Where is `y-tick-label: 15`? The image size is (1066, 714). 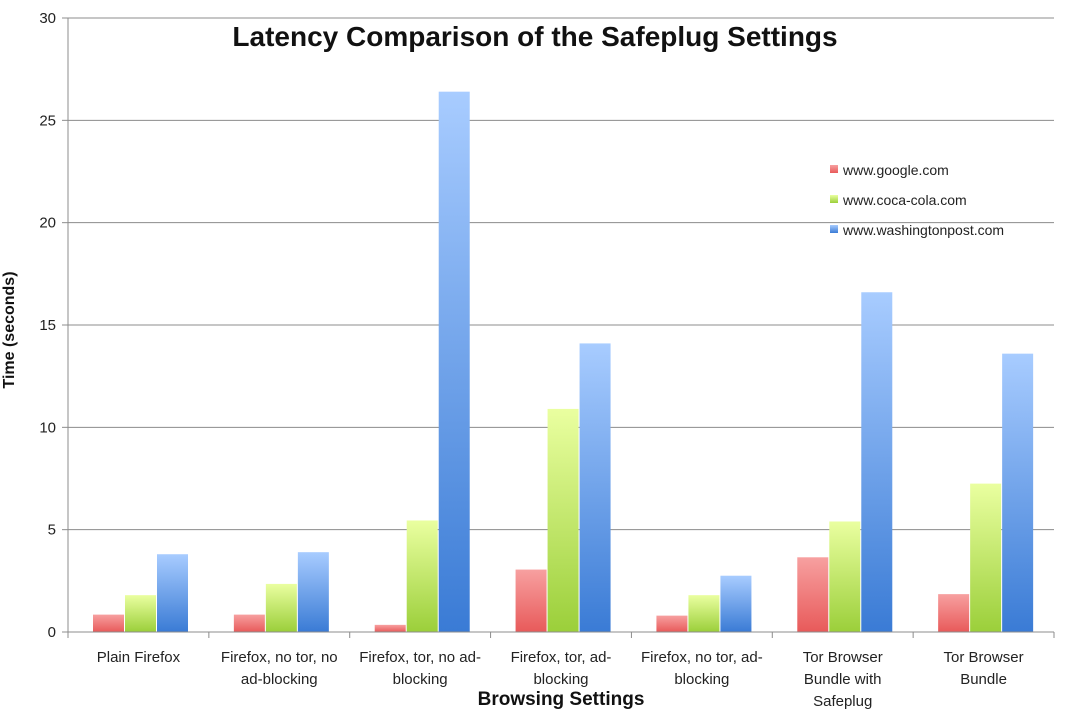
y-tick-label: 15 is located at coordinates (47, 325).